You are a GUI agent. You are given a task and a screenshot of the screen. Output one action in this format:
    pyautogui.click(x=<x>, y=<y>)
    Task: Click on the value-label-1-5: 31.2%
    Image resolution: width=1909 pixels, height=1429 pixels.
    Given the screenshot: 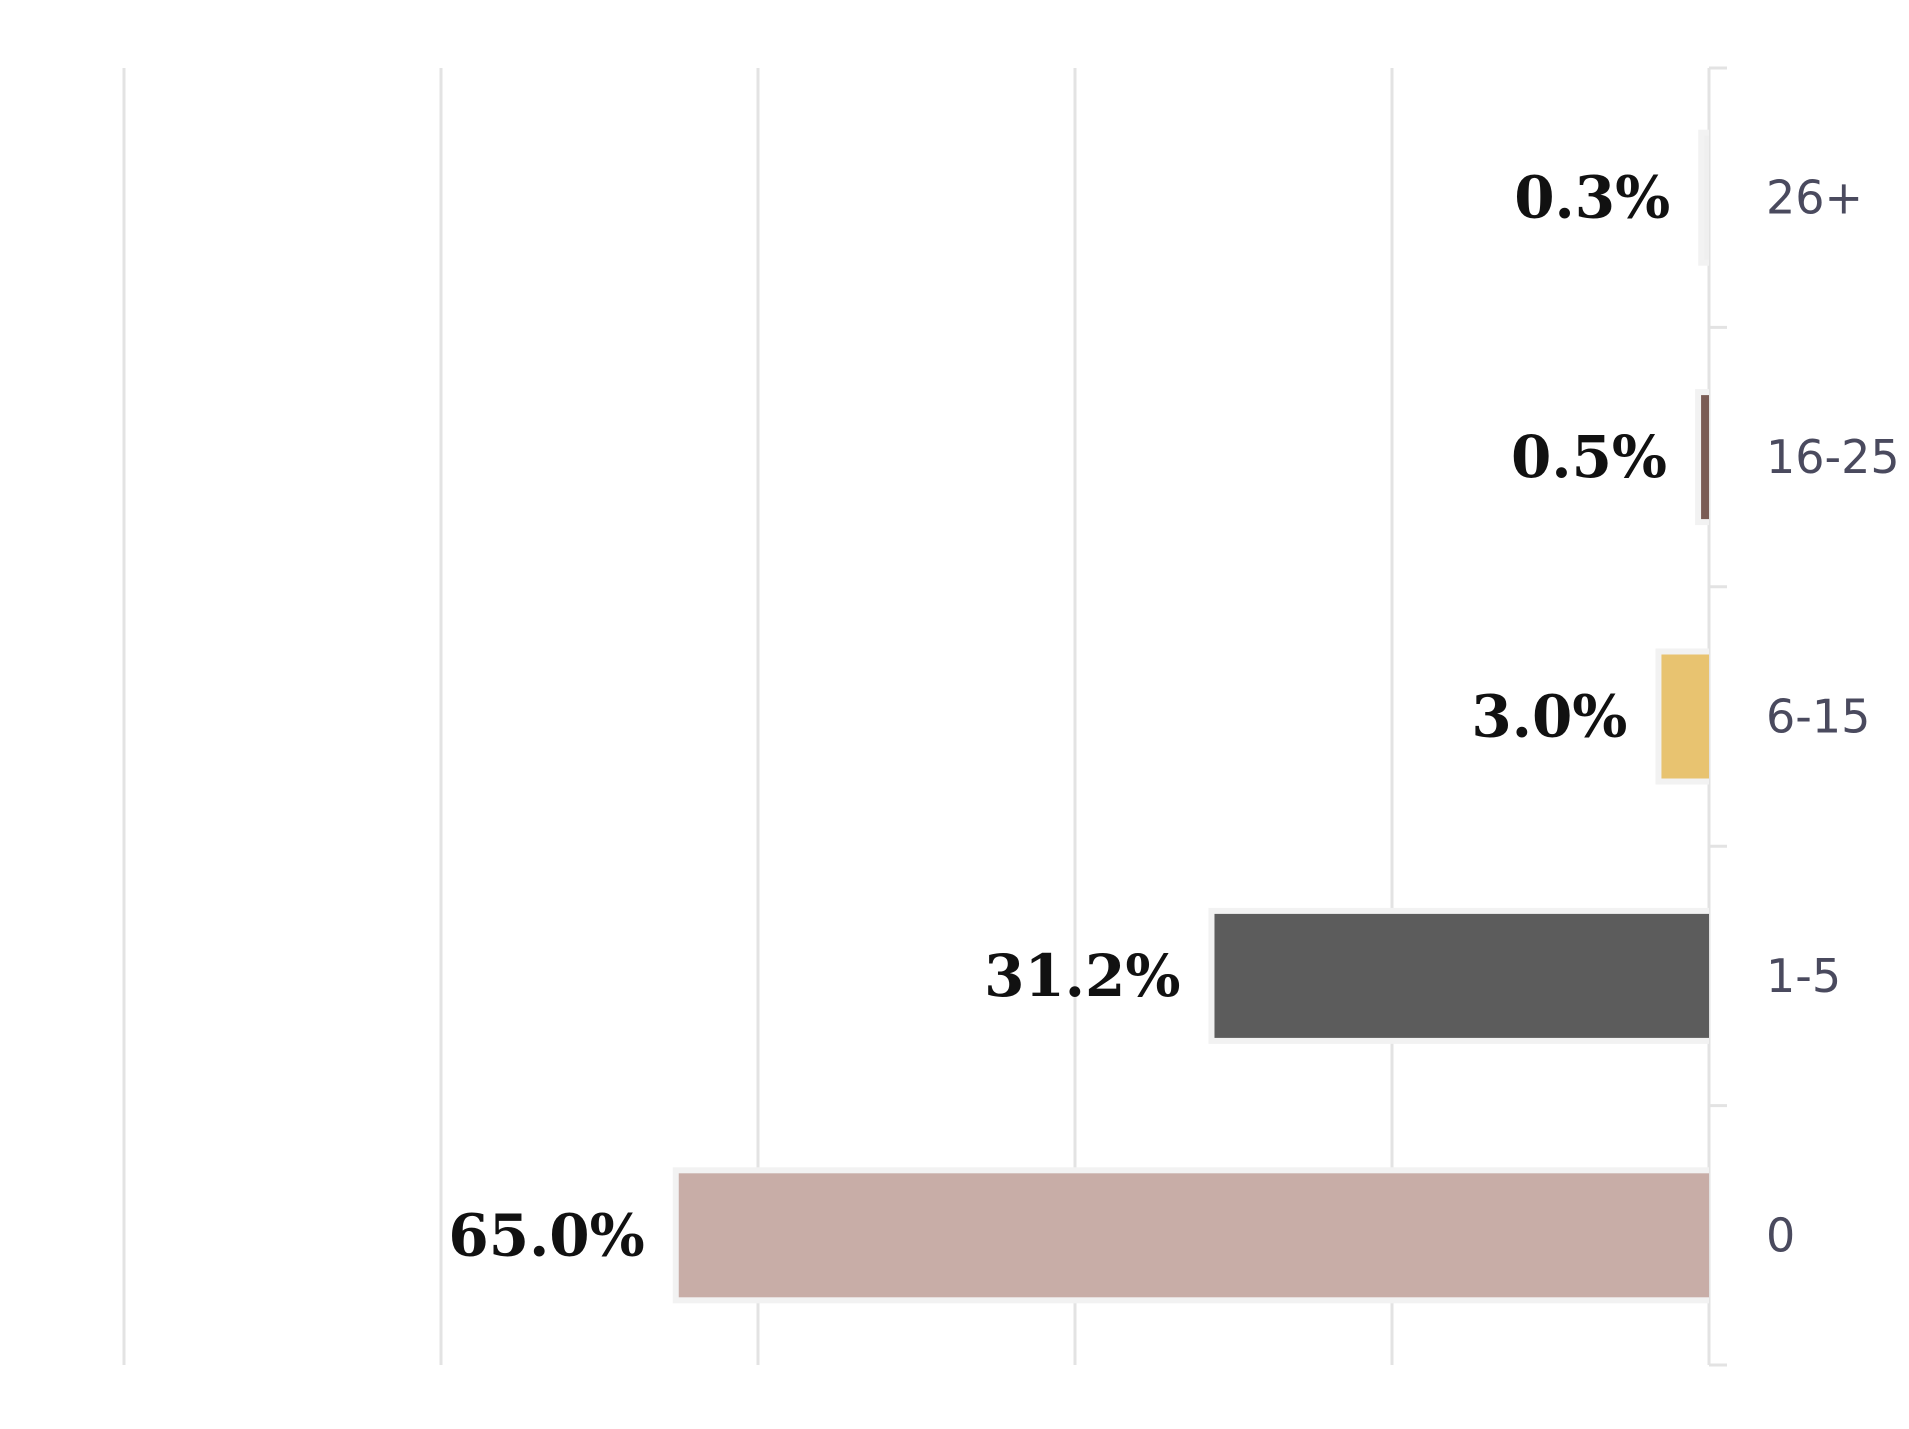 What is the action you would take?
    pyautogui.click(x=1082, y=976)
    